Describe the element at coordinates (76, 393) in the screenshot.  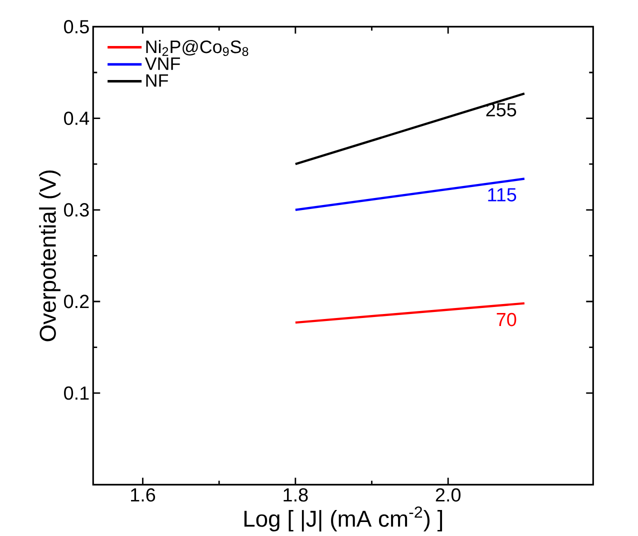
I see `y-tick-label: 0.1` at that location.